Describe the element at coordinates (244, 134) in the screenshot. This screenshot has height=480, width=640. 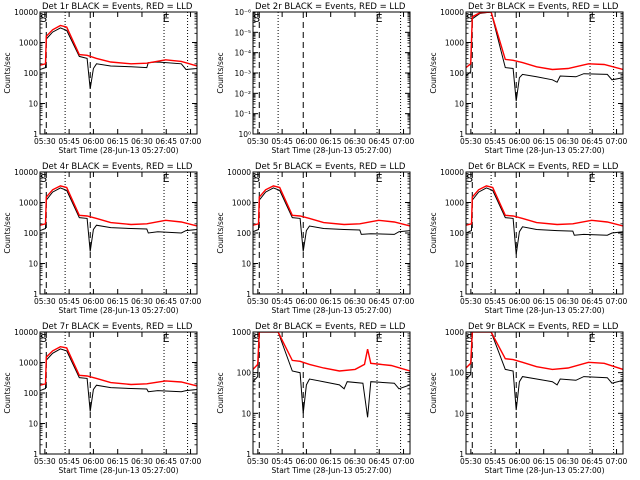
I see `y-tick-label: 10⁰` at that location.